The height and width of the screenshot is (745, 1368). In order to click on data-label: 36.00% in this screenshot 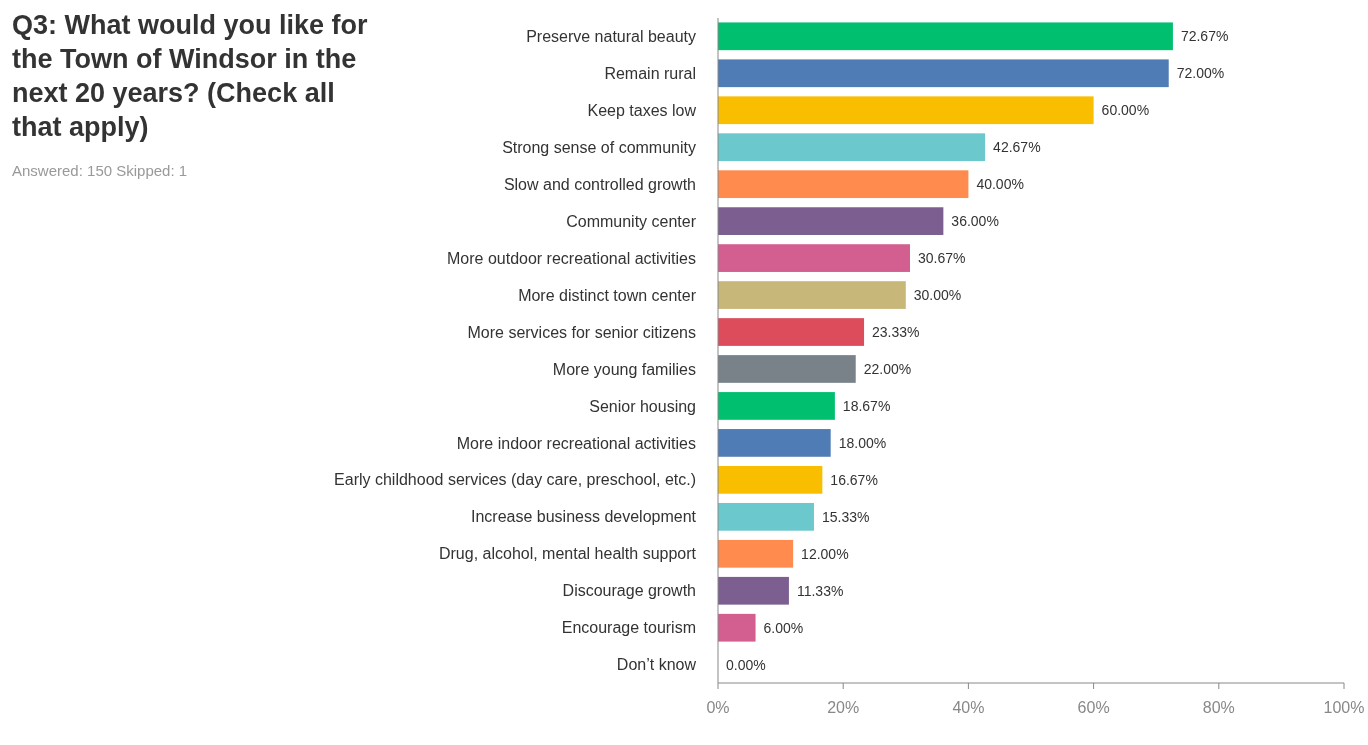, I will do `click(975, 221)`.